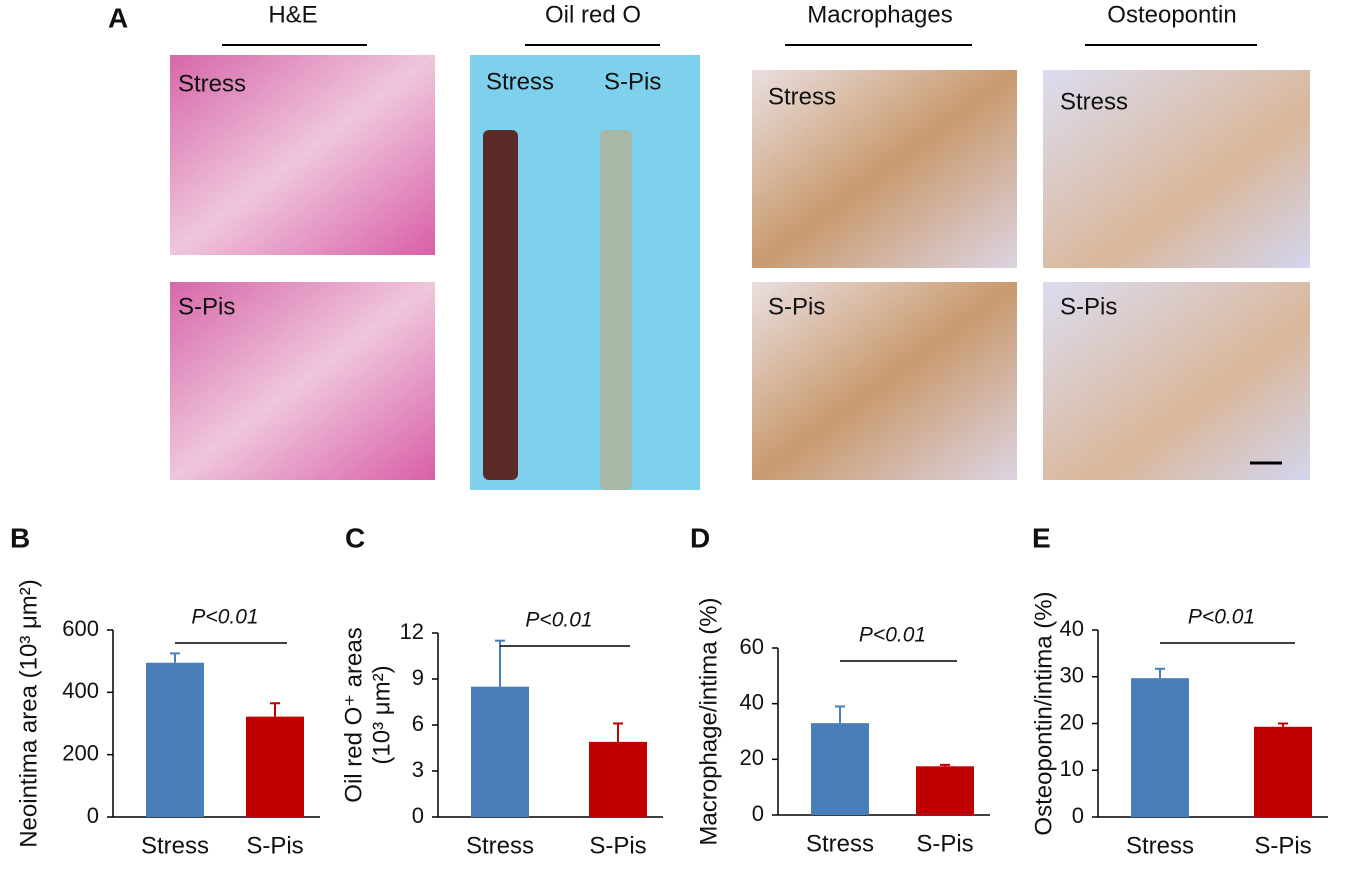 Image resolution: width=1355 pixels, height=881 pixels. Describe the element at coordinates (879, 14) in the screenshot. I see `column-title: Macrophages` at that location.